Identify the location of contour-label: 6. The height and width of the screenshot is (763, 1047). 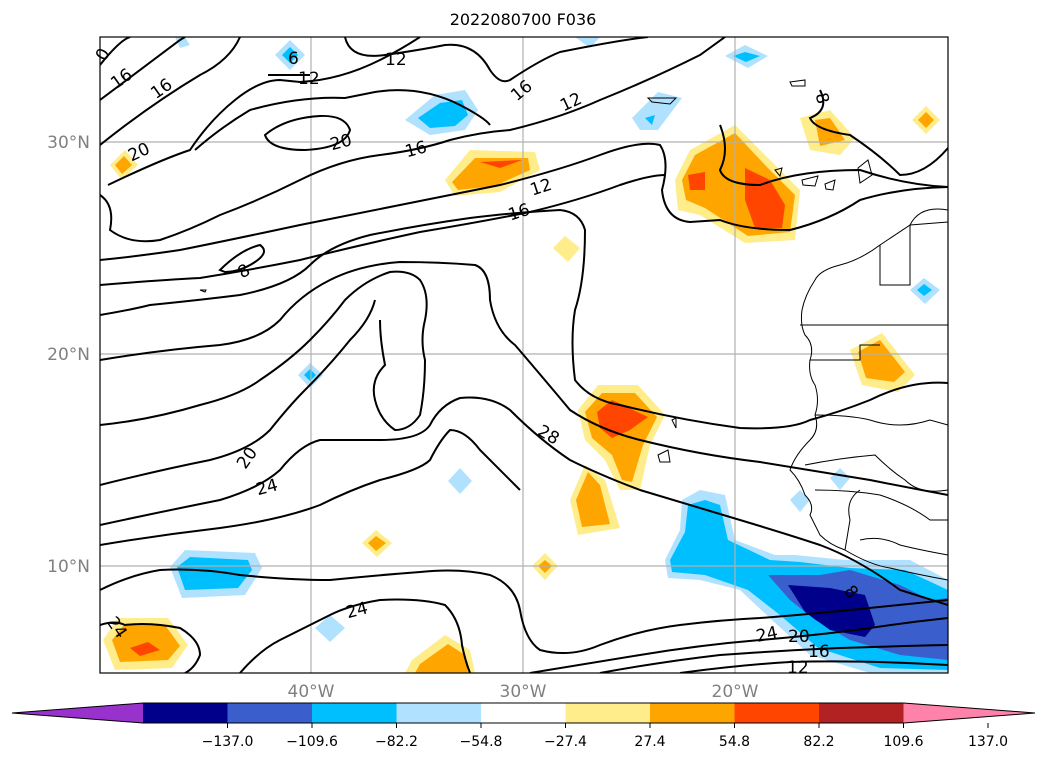
(293, 59).